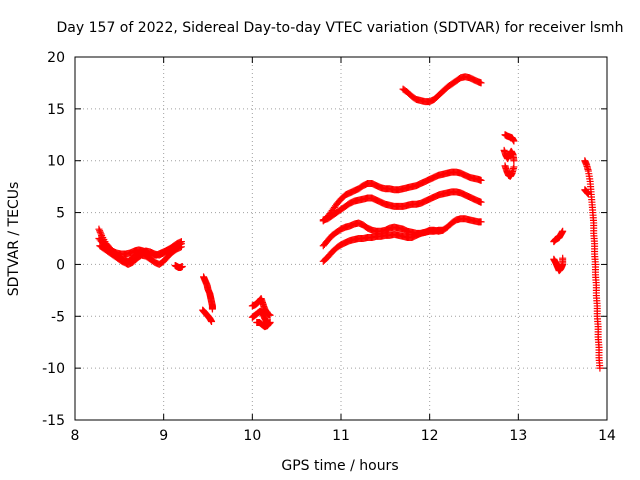 The image size is (640, 480). Describe the element at coordinates (208, 293) in the screenshot. I see `series-arc-2a` at that location.